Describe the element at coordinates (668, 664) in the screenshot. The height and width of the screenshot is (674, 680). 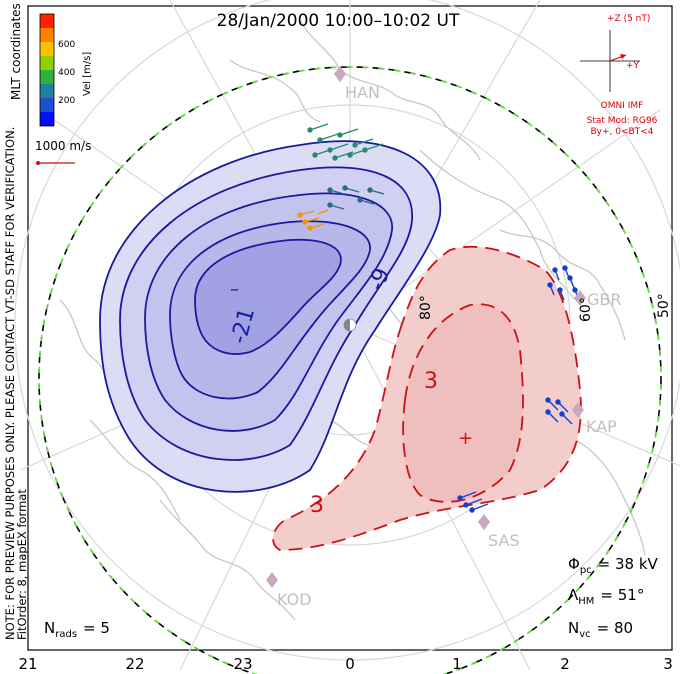
I see `mlt-tick-3: 3` at that location.